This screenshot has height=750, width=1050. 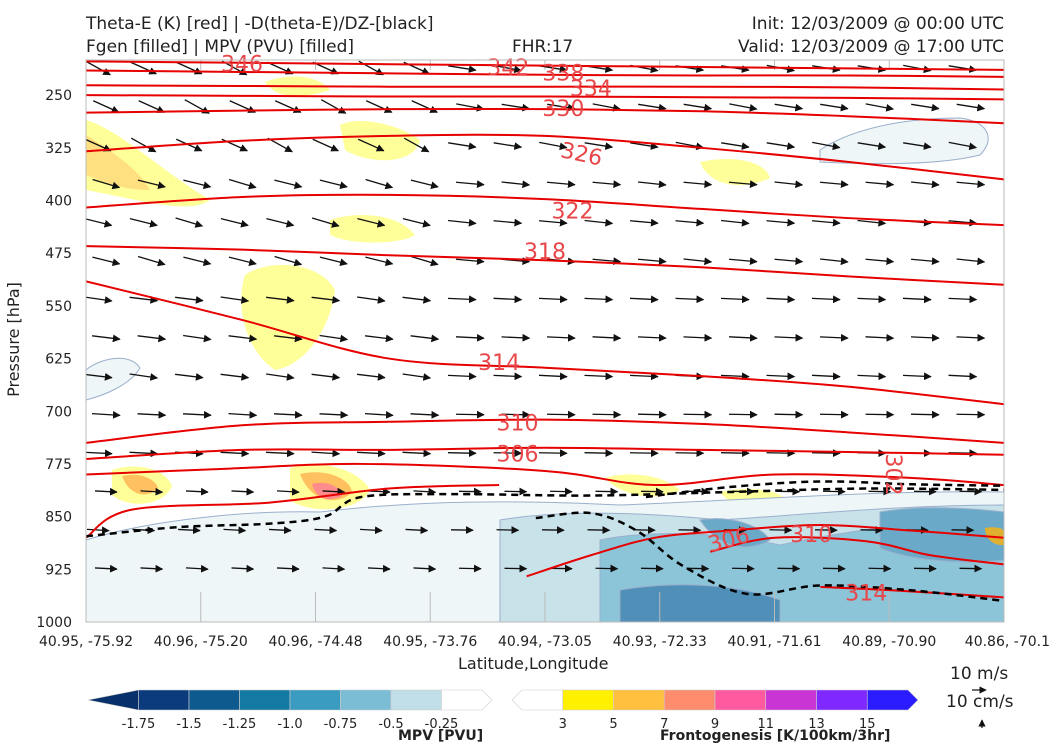 What do you see at coordinates (563, 724) in the screenshot?
I see `fgen-colorbar-tick: 3` at bounding box center [563, 724].